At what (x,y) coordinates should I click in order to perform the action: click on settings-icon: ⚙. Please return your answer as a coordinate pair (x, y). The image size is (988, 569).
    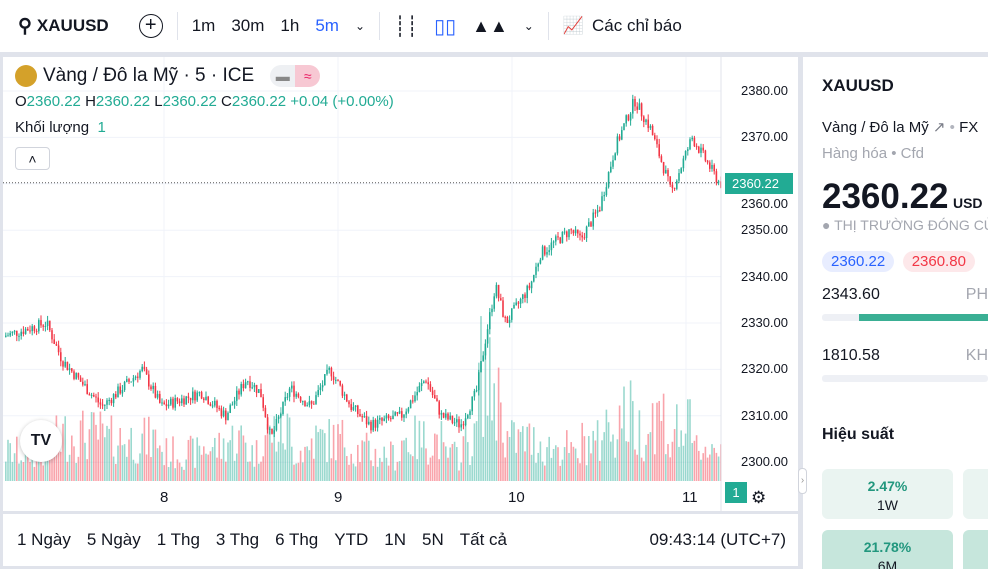
    Looking at the image, I should click on (759, 497).